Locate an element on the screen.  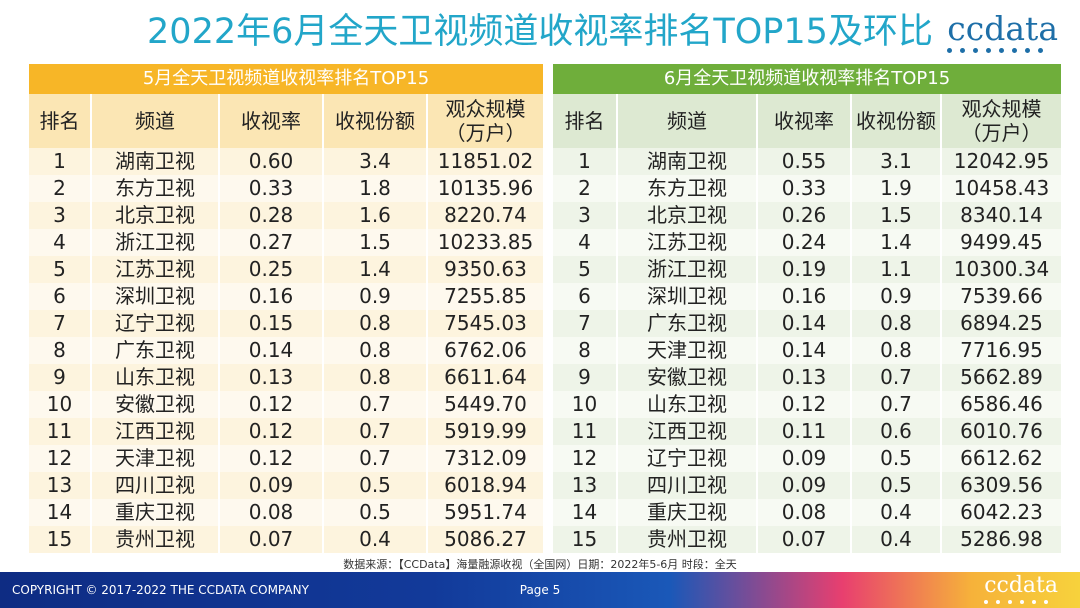
table-row: 9 安徽卫视 0.13 0.7 5662.89 is located at coordinates (807, 377).